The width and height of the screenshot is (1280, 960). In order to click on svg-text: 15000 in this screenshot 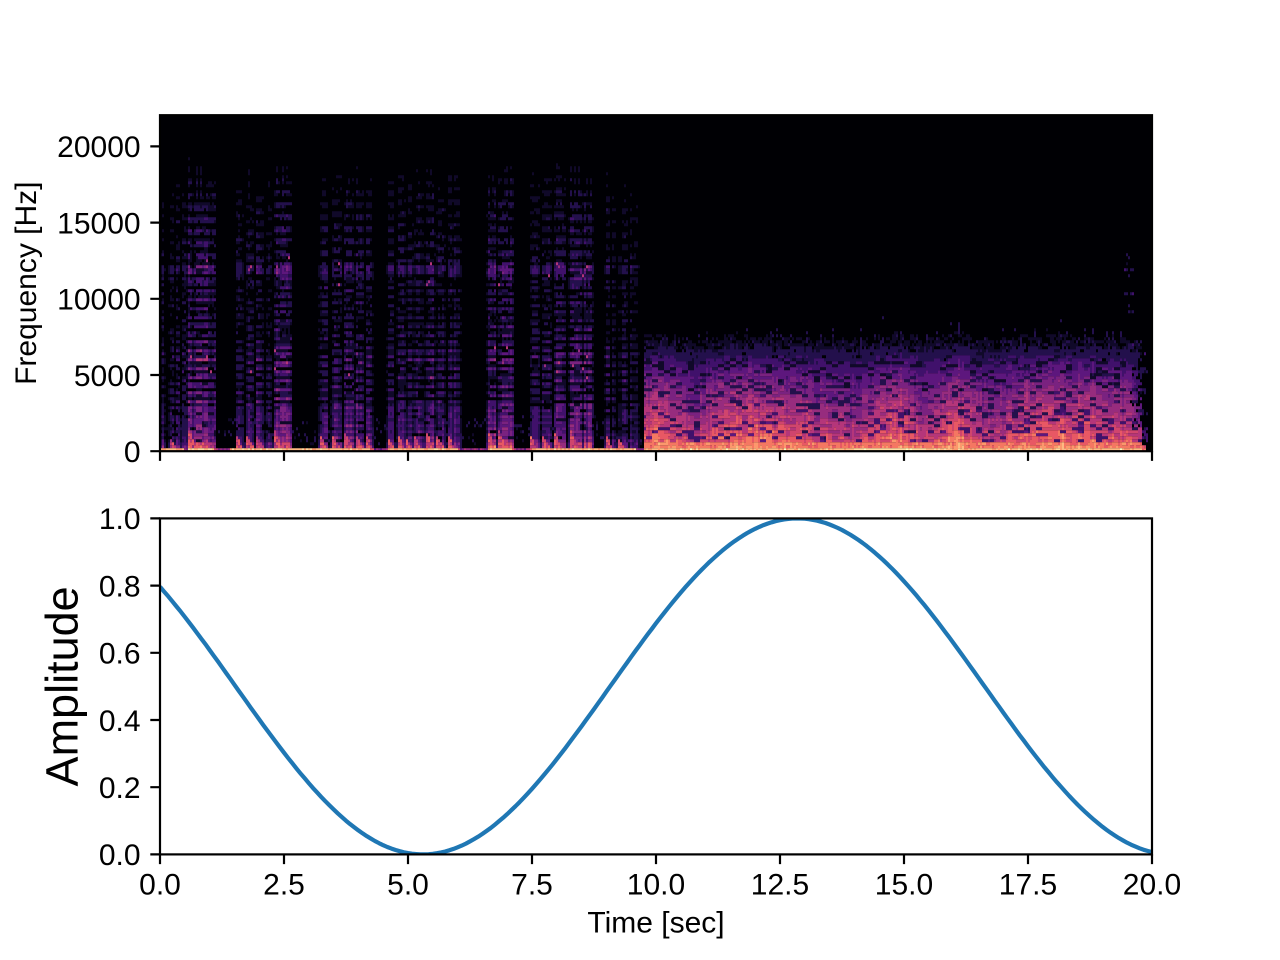, I will do `click(98, 223)`.